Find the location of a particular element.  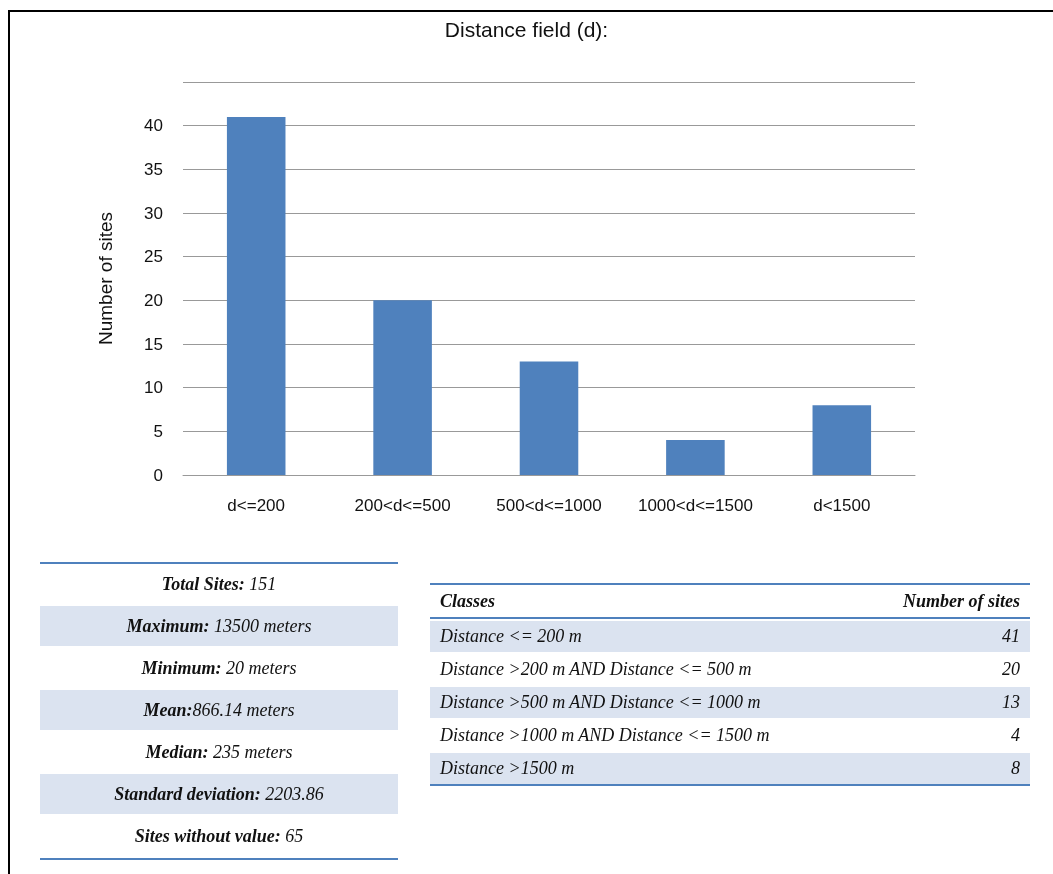

text: Minimum: 20 meters is located at coordinates (219, 668).